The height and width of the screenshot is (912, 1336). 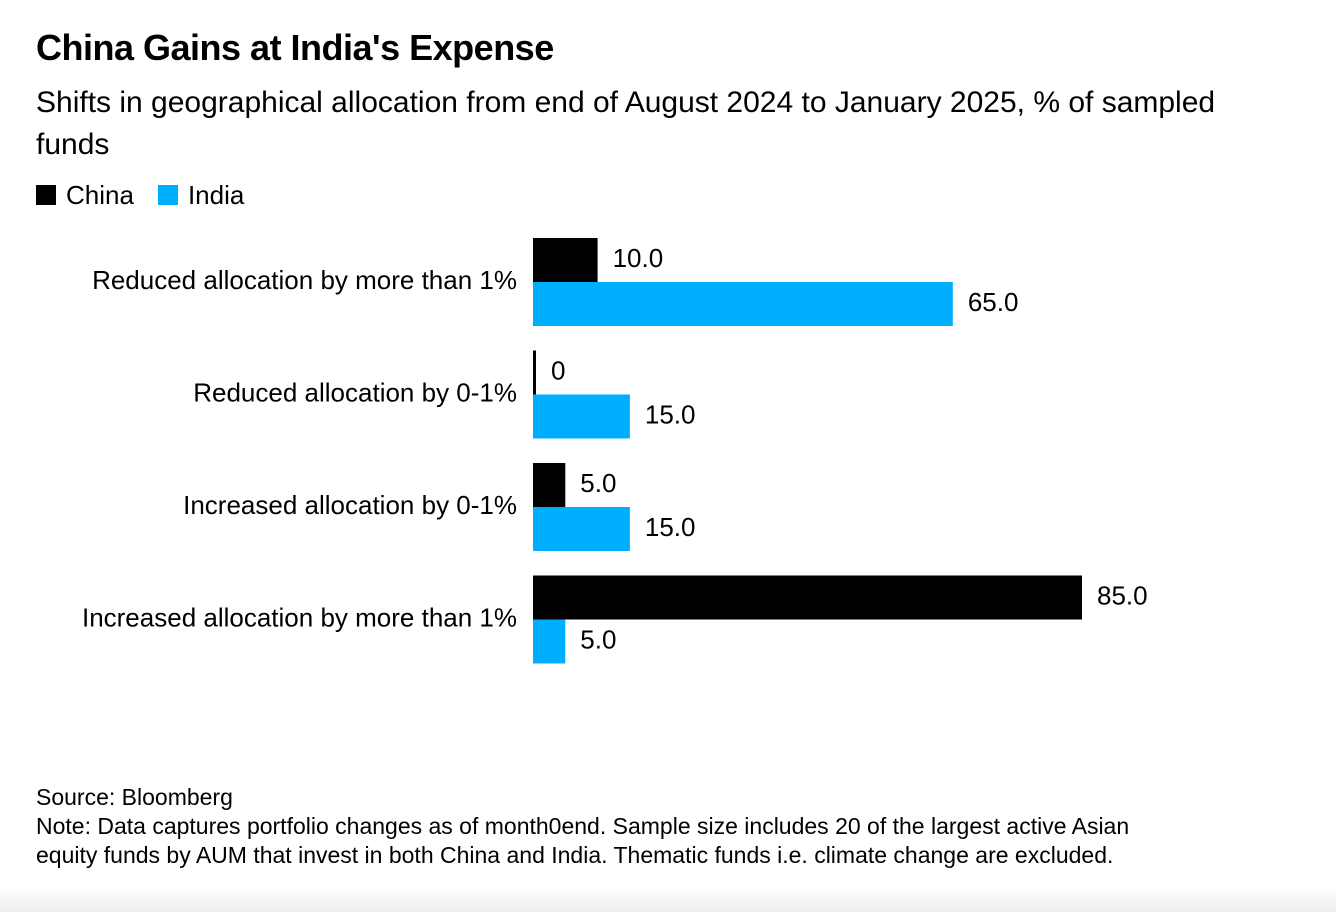 What do you see at coordinates (1122, 595) in the screenshot?
I see `data-label-china-4: 85.0` at bounding box center [1122, 595].